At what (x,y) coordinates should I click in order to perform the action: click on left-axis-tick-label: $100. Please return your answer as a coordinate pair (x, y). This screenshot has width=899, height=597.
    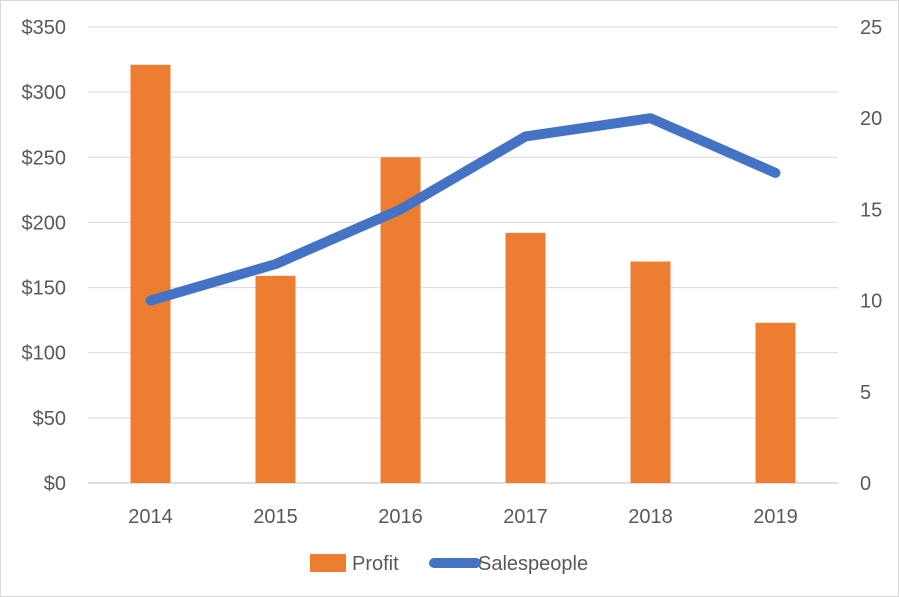
    Looking at the image, I should click on (44, 354).